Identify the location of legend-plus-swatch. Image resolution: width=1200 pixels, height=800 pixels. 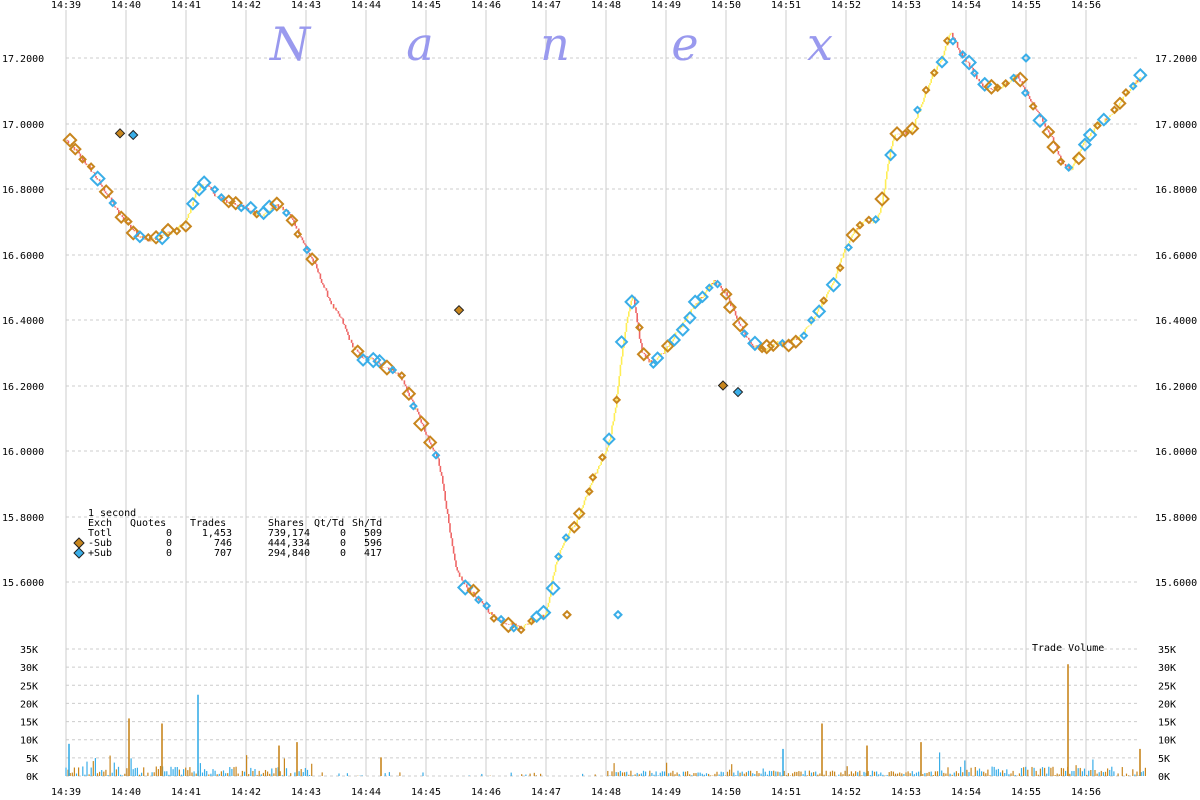
(79, 553).